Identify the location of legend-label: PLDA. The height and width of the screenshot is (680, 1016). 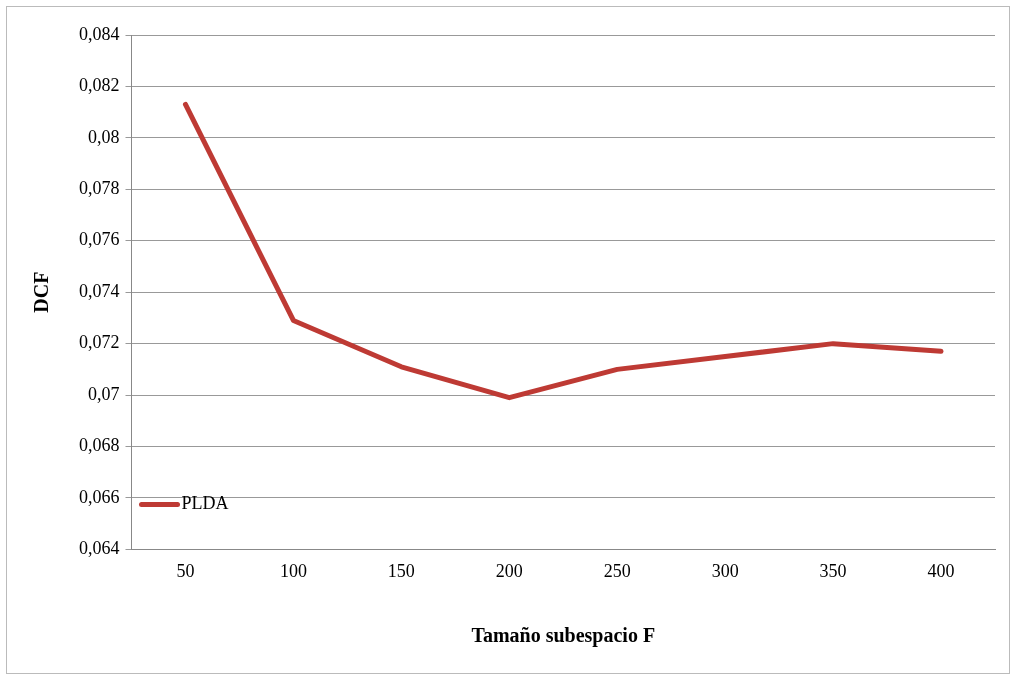
(205, 503).